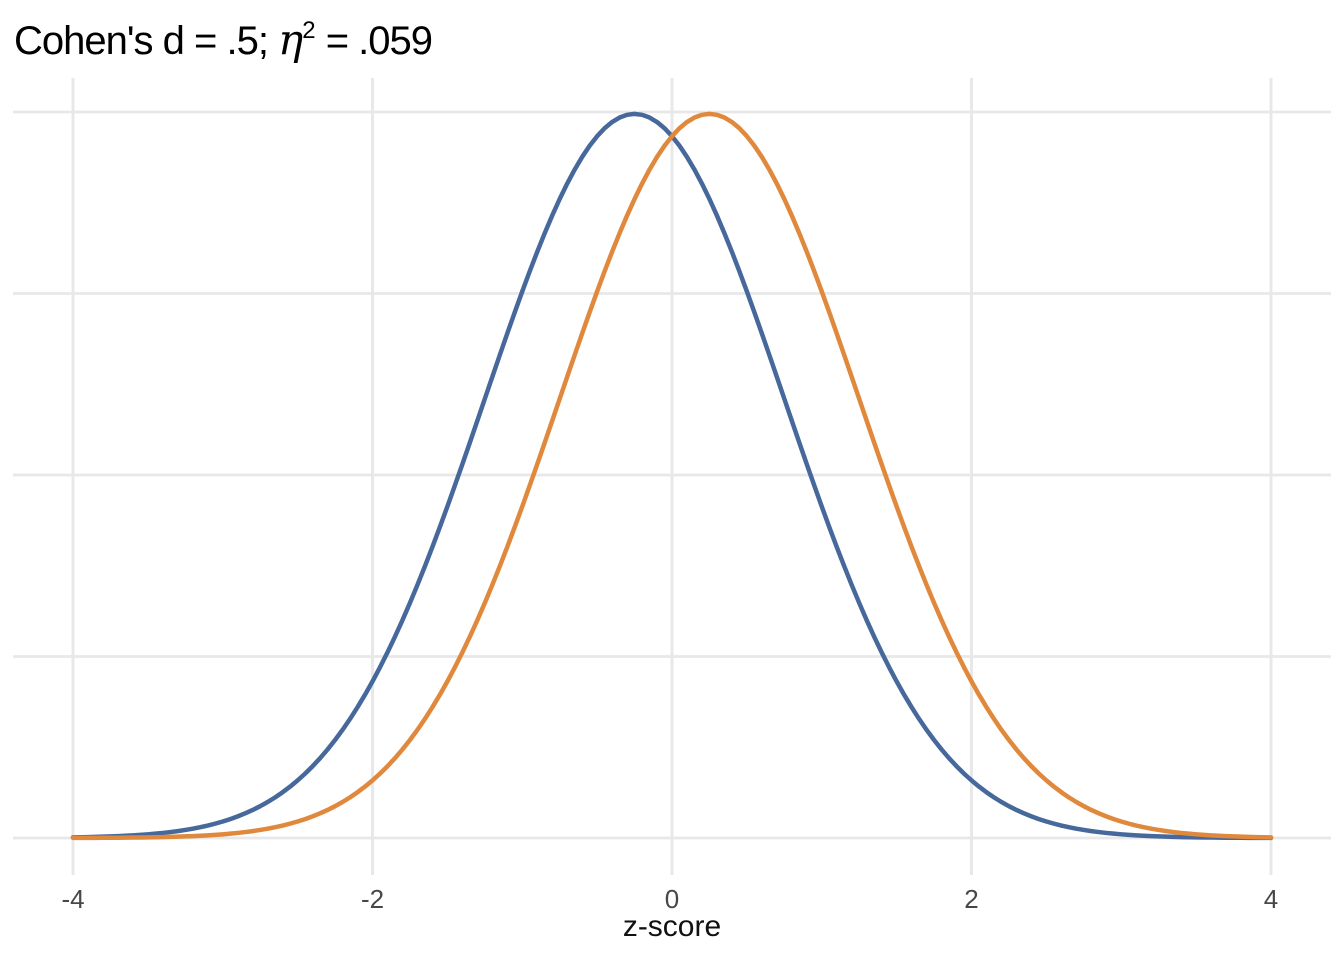  Describe the element at coordinates (672, 926) in the screenshot. I see `x-axis-title: z-score` at that location.